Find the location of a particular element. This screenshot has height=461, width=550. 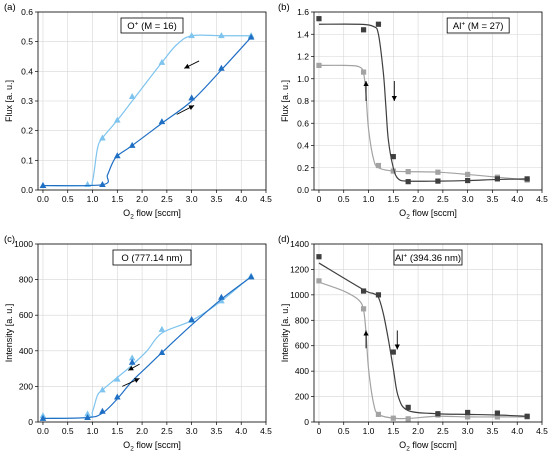

y-tick-label: 0.1 is located at coordinates (27, 160).